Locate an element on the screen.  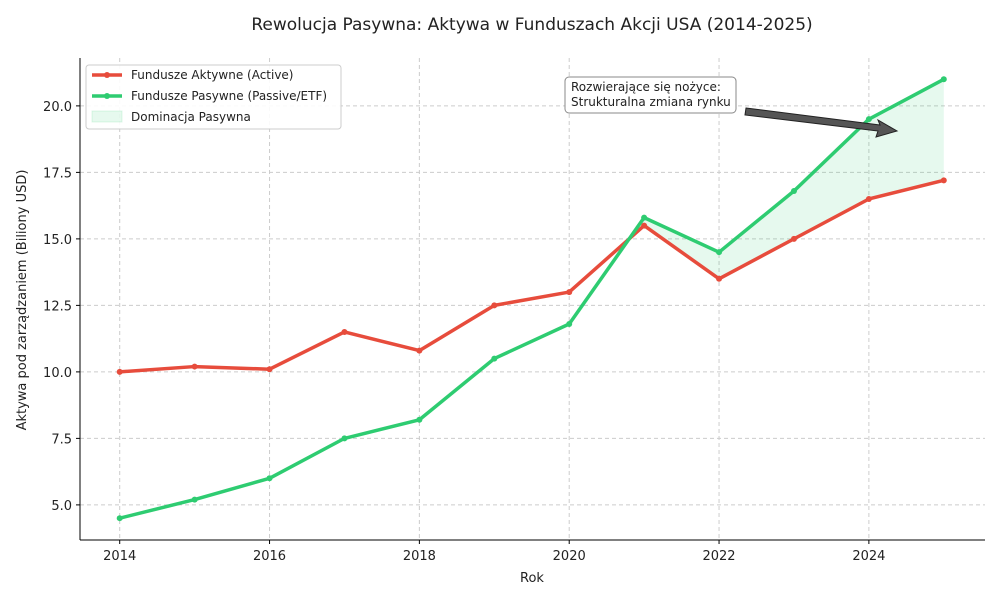
y-tick-label: 15.0 is located at coordinates (57, 240).